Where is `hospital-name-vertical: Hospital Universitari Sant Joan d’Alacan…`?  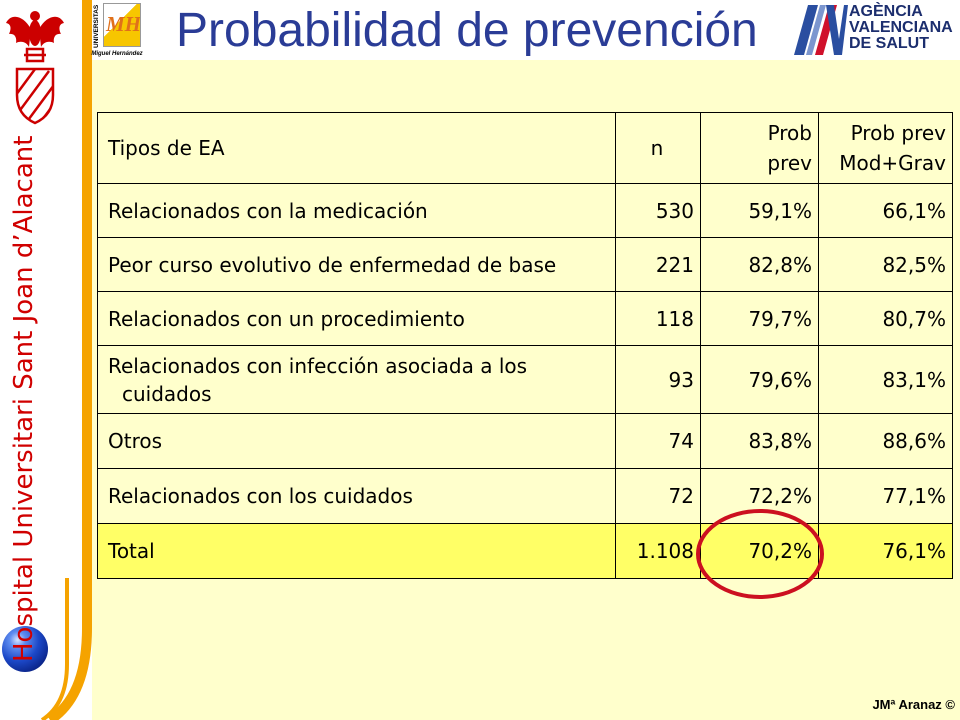
hospital-name-vertical: Hospital Universitari Sant Joan d’Alacan… is located at coordinates (24, 399).